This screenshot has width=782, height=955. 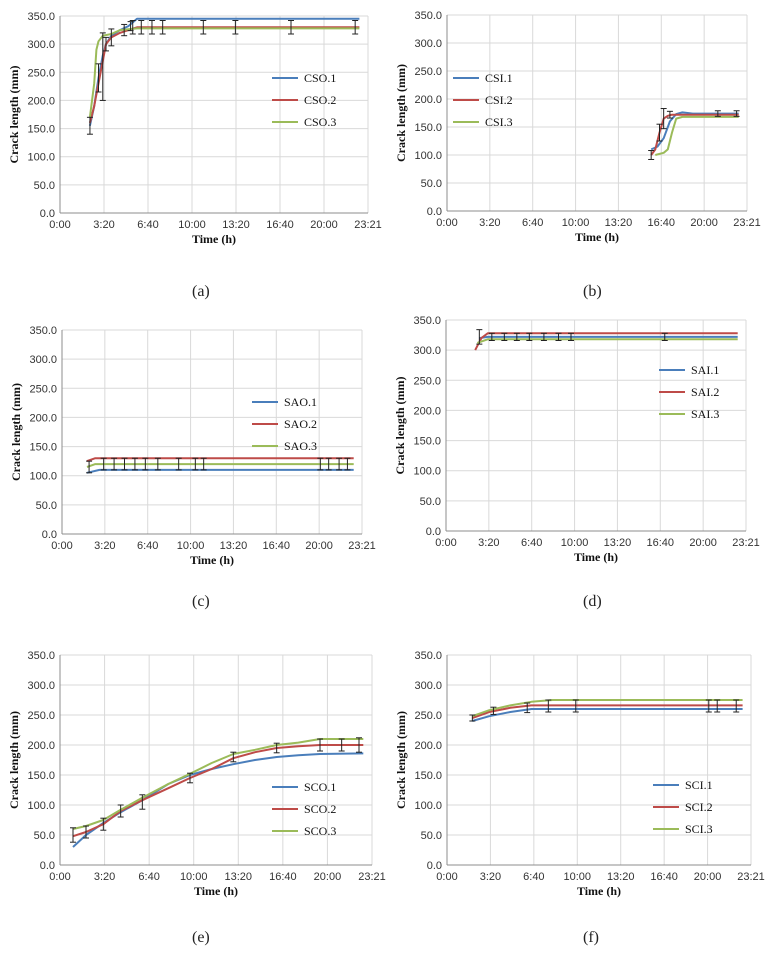 I want to click on legend-label: CSO.2, so click(x=320, y=100).